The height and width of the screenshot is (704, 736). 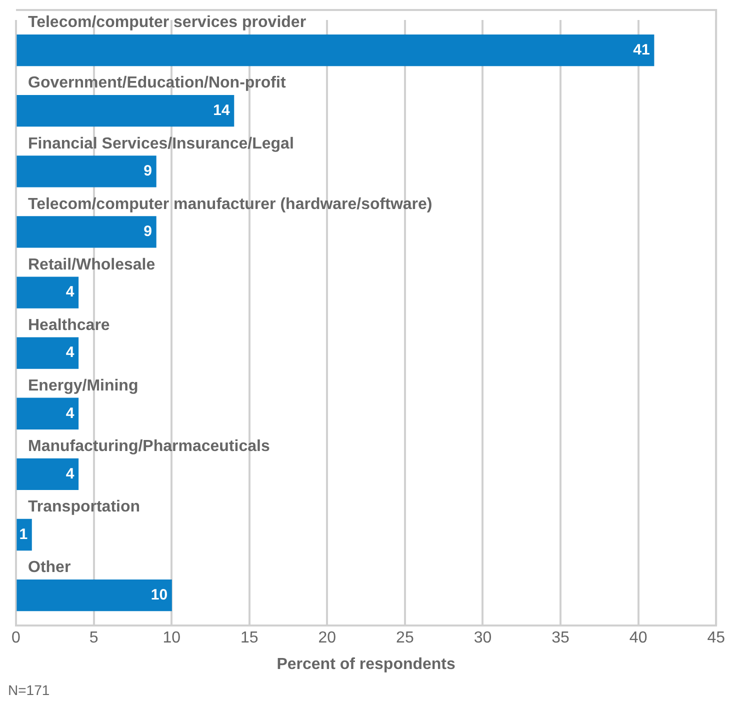 I want to click on text: N=171, so click(x=29, y=690).